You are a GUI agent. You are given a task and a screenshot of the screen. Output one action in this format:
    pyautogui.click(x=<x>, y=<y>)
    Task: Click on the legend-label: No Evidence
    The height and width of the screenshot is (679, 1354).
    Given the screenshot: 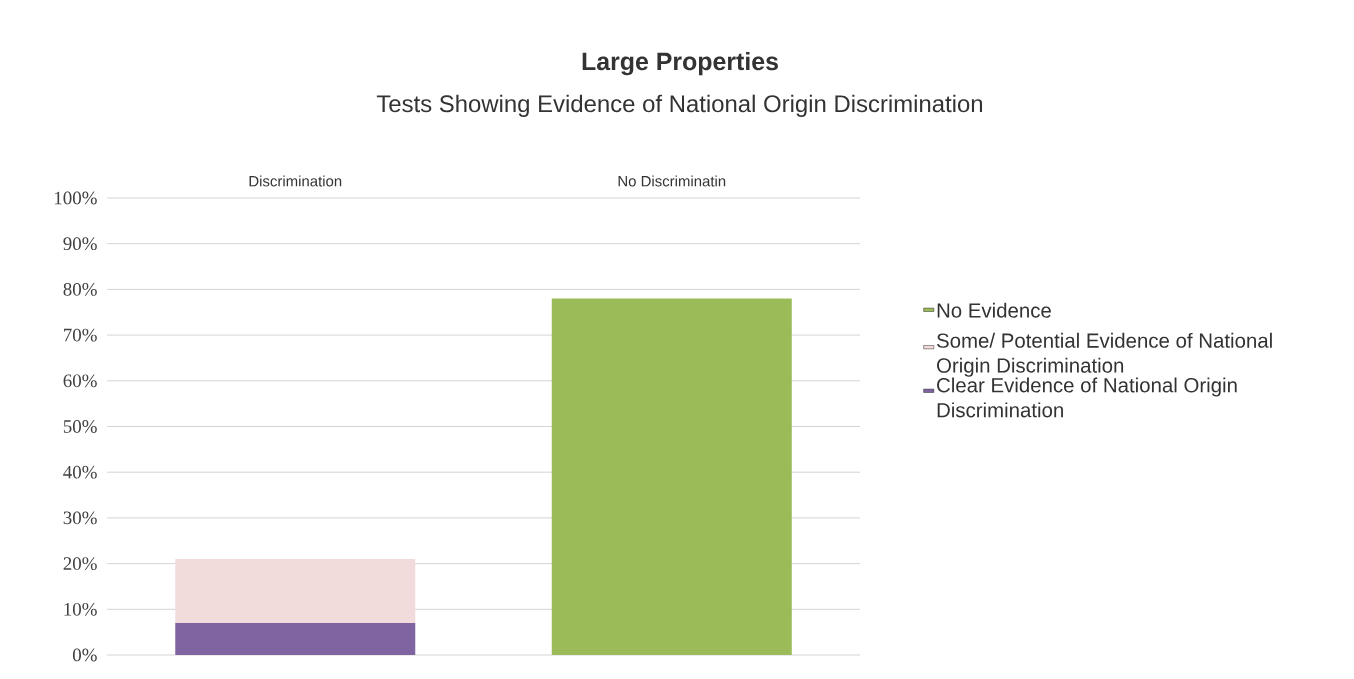 What is the action you would take?
    pyautogui.click(x=994, y=310)
    